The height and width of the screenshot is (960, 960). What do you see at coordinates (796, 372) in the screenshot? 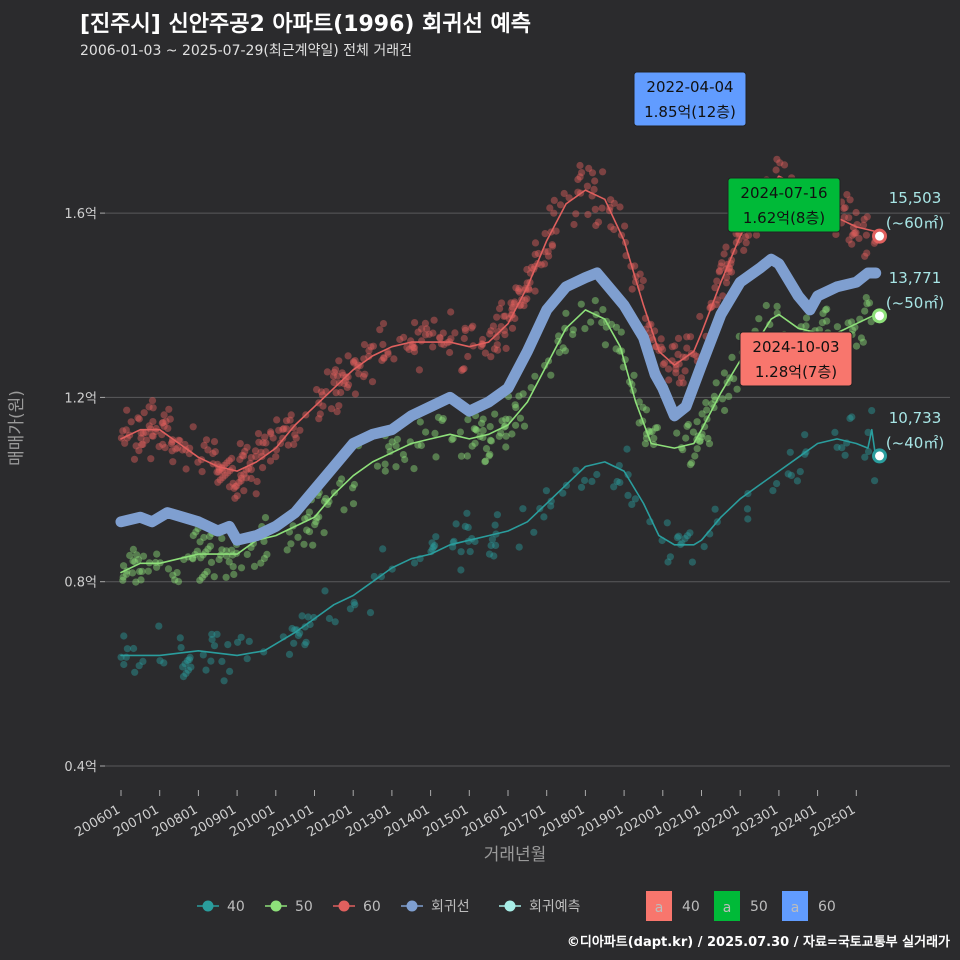
I see `annotation-price: 1.28억(7층)` at bounding box center [796, 372].